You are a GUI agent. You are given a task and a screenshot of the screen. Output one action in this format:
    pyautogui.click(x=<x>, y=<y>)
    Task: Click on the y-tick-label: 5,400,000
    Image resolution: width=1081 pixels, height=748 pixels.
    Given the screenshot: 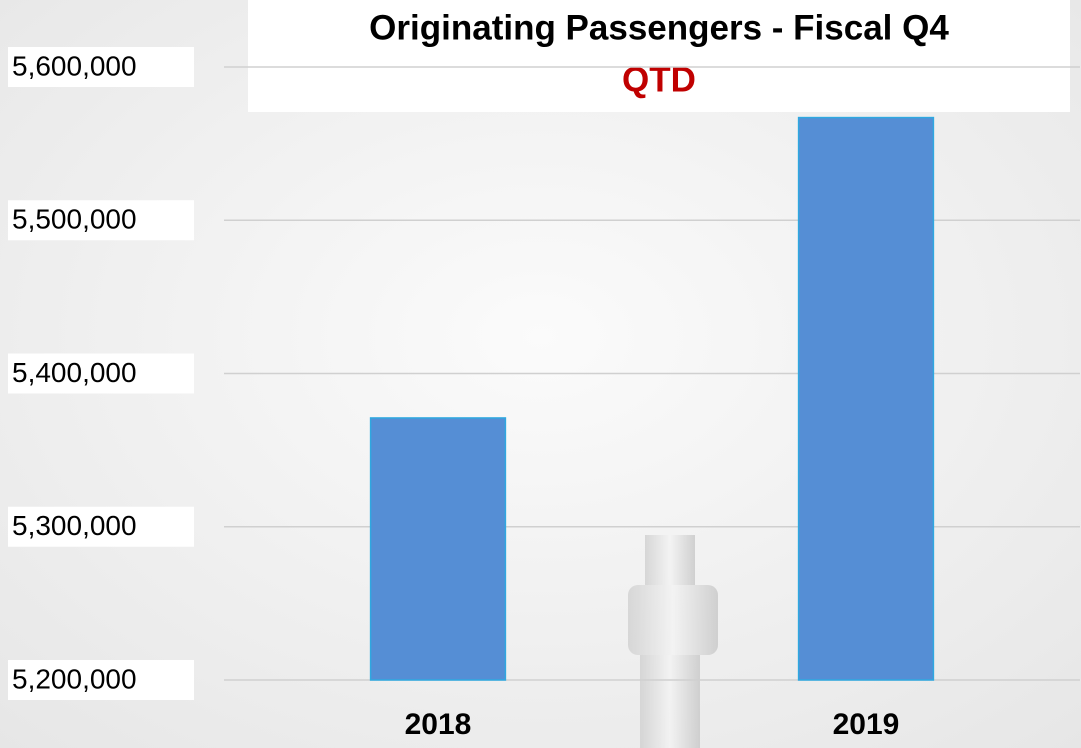 What is the action you would take?
    pyautogui.click(x=74, y=372)
    